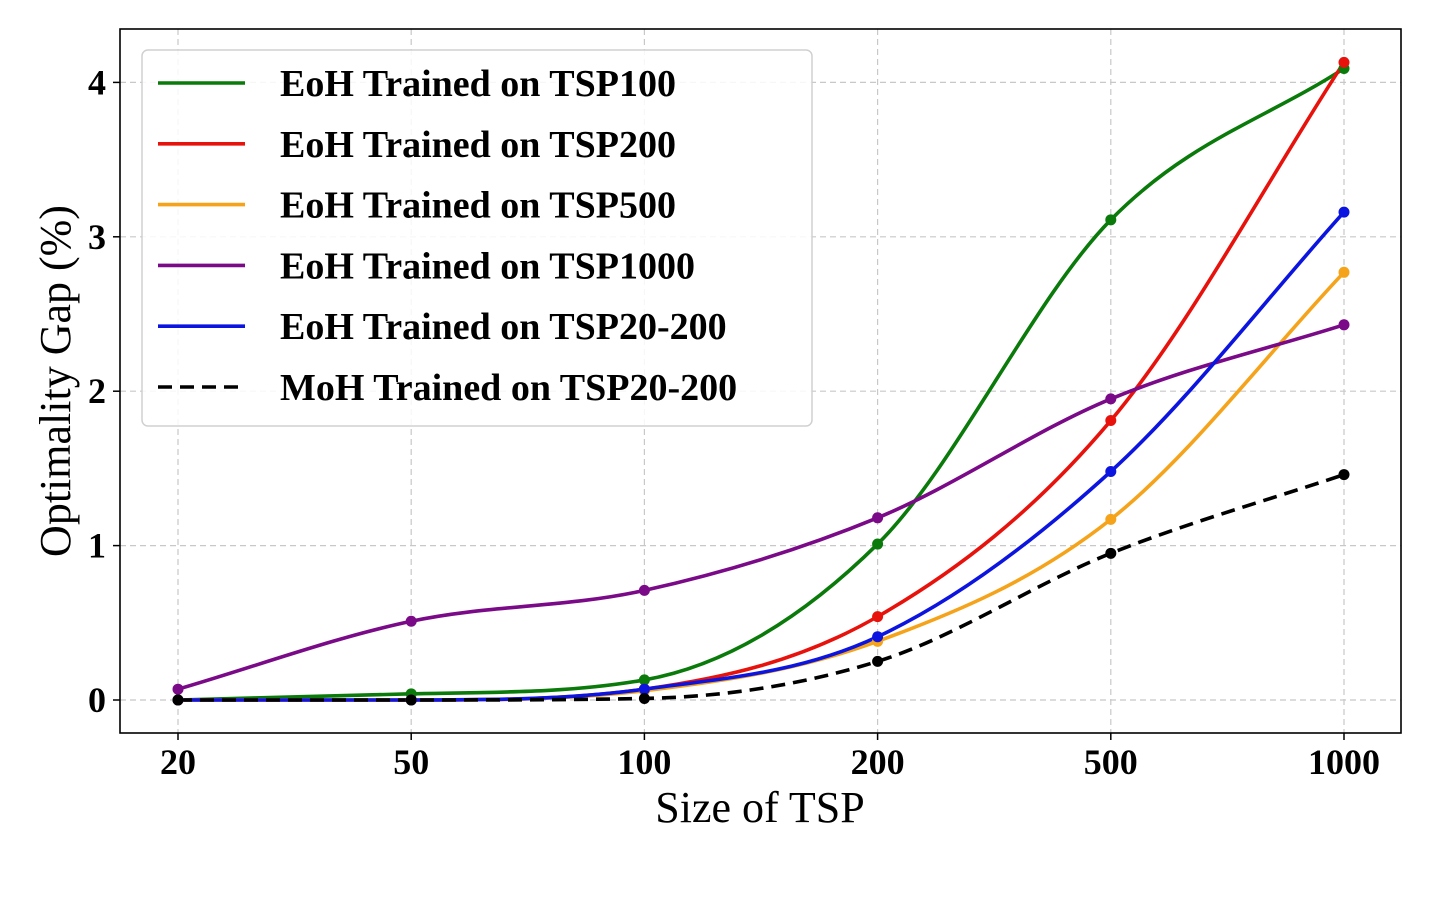  What do you see at coordinates (503, 327) in the screenshot?
I see `legend-label: EoH Trained on TSP20-200` at bounding box center [503, 327].